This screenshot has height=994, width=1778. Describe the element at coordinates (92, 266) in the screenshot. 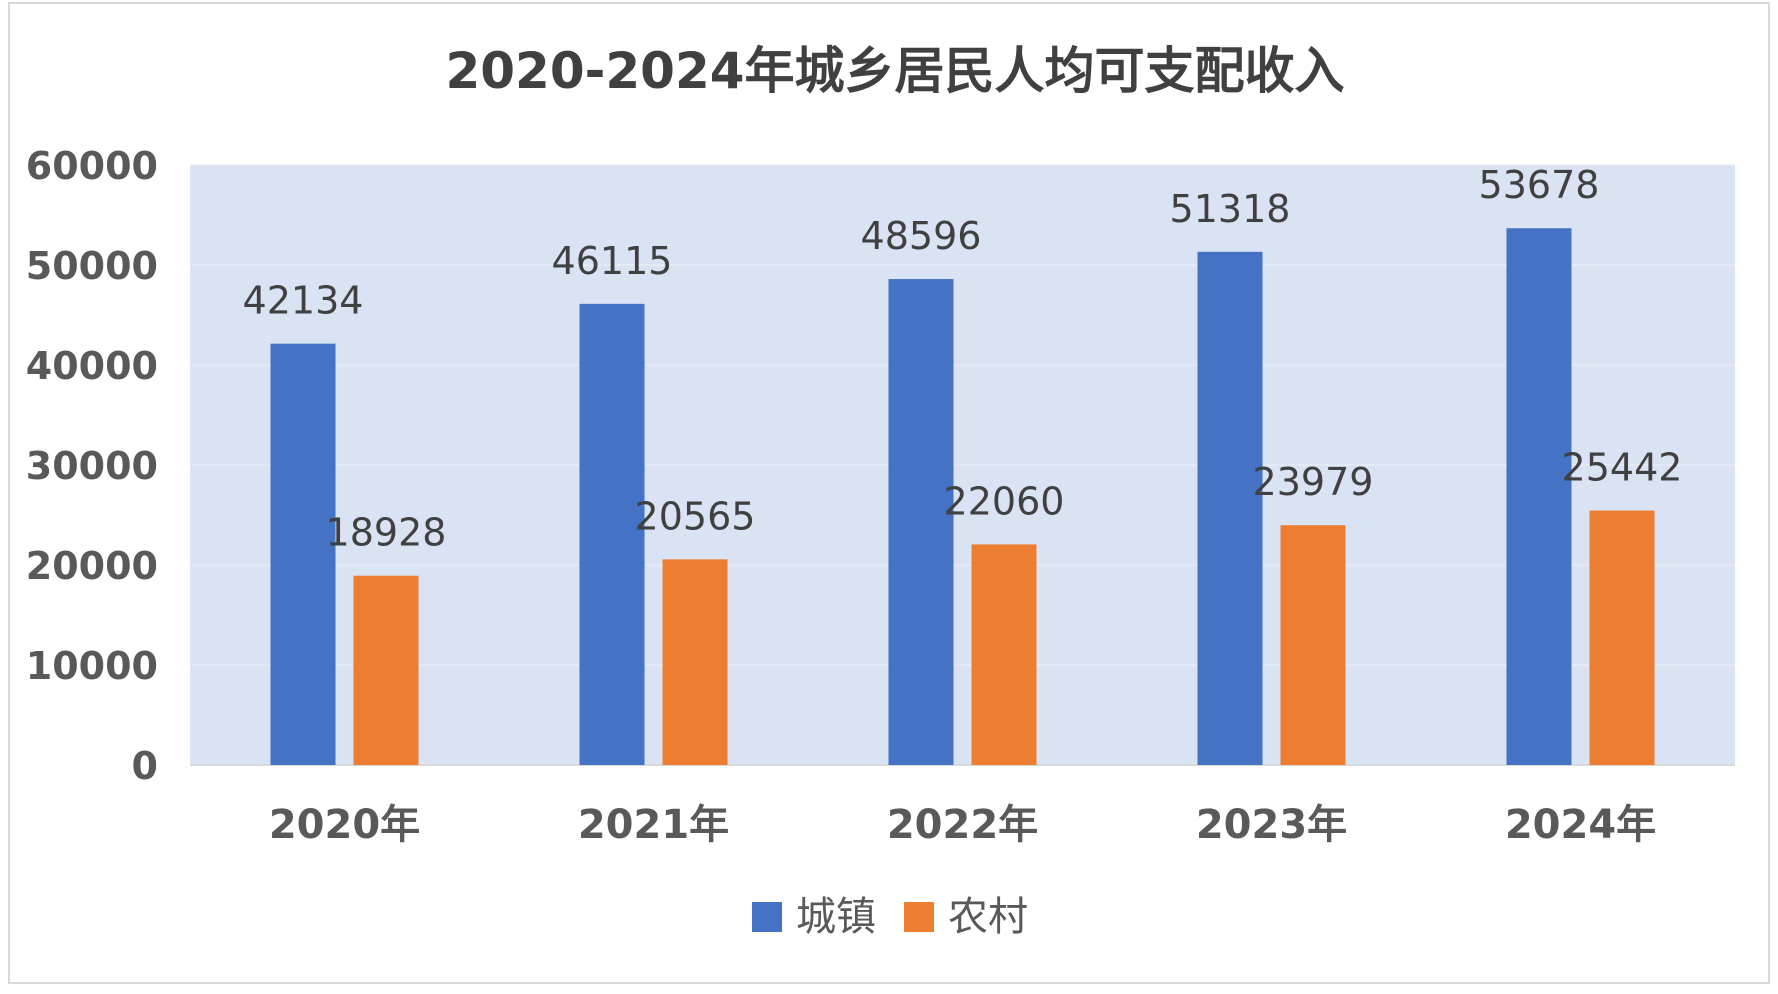

I see `y-tick-label: 50000` at that location.